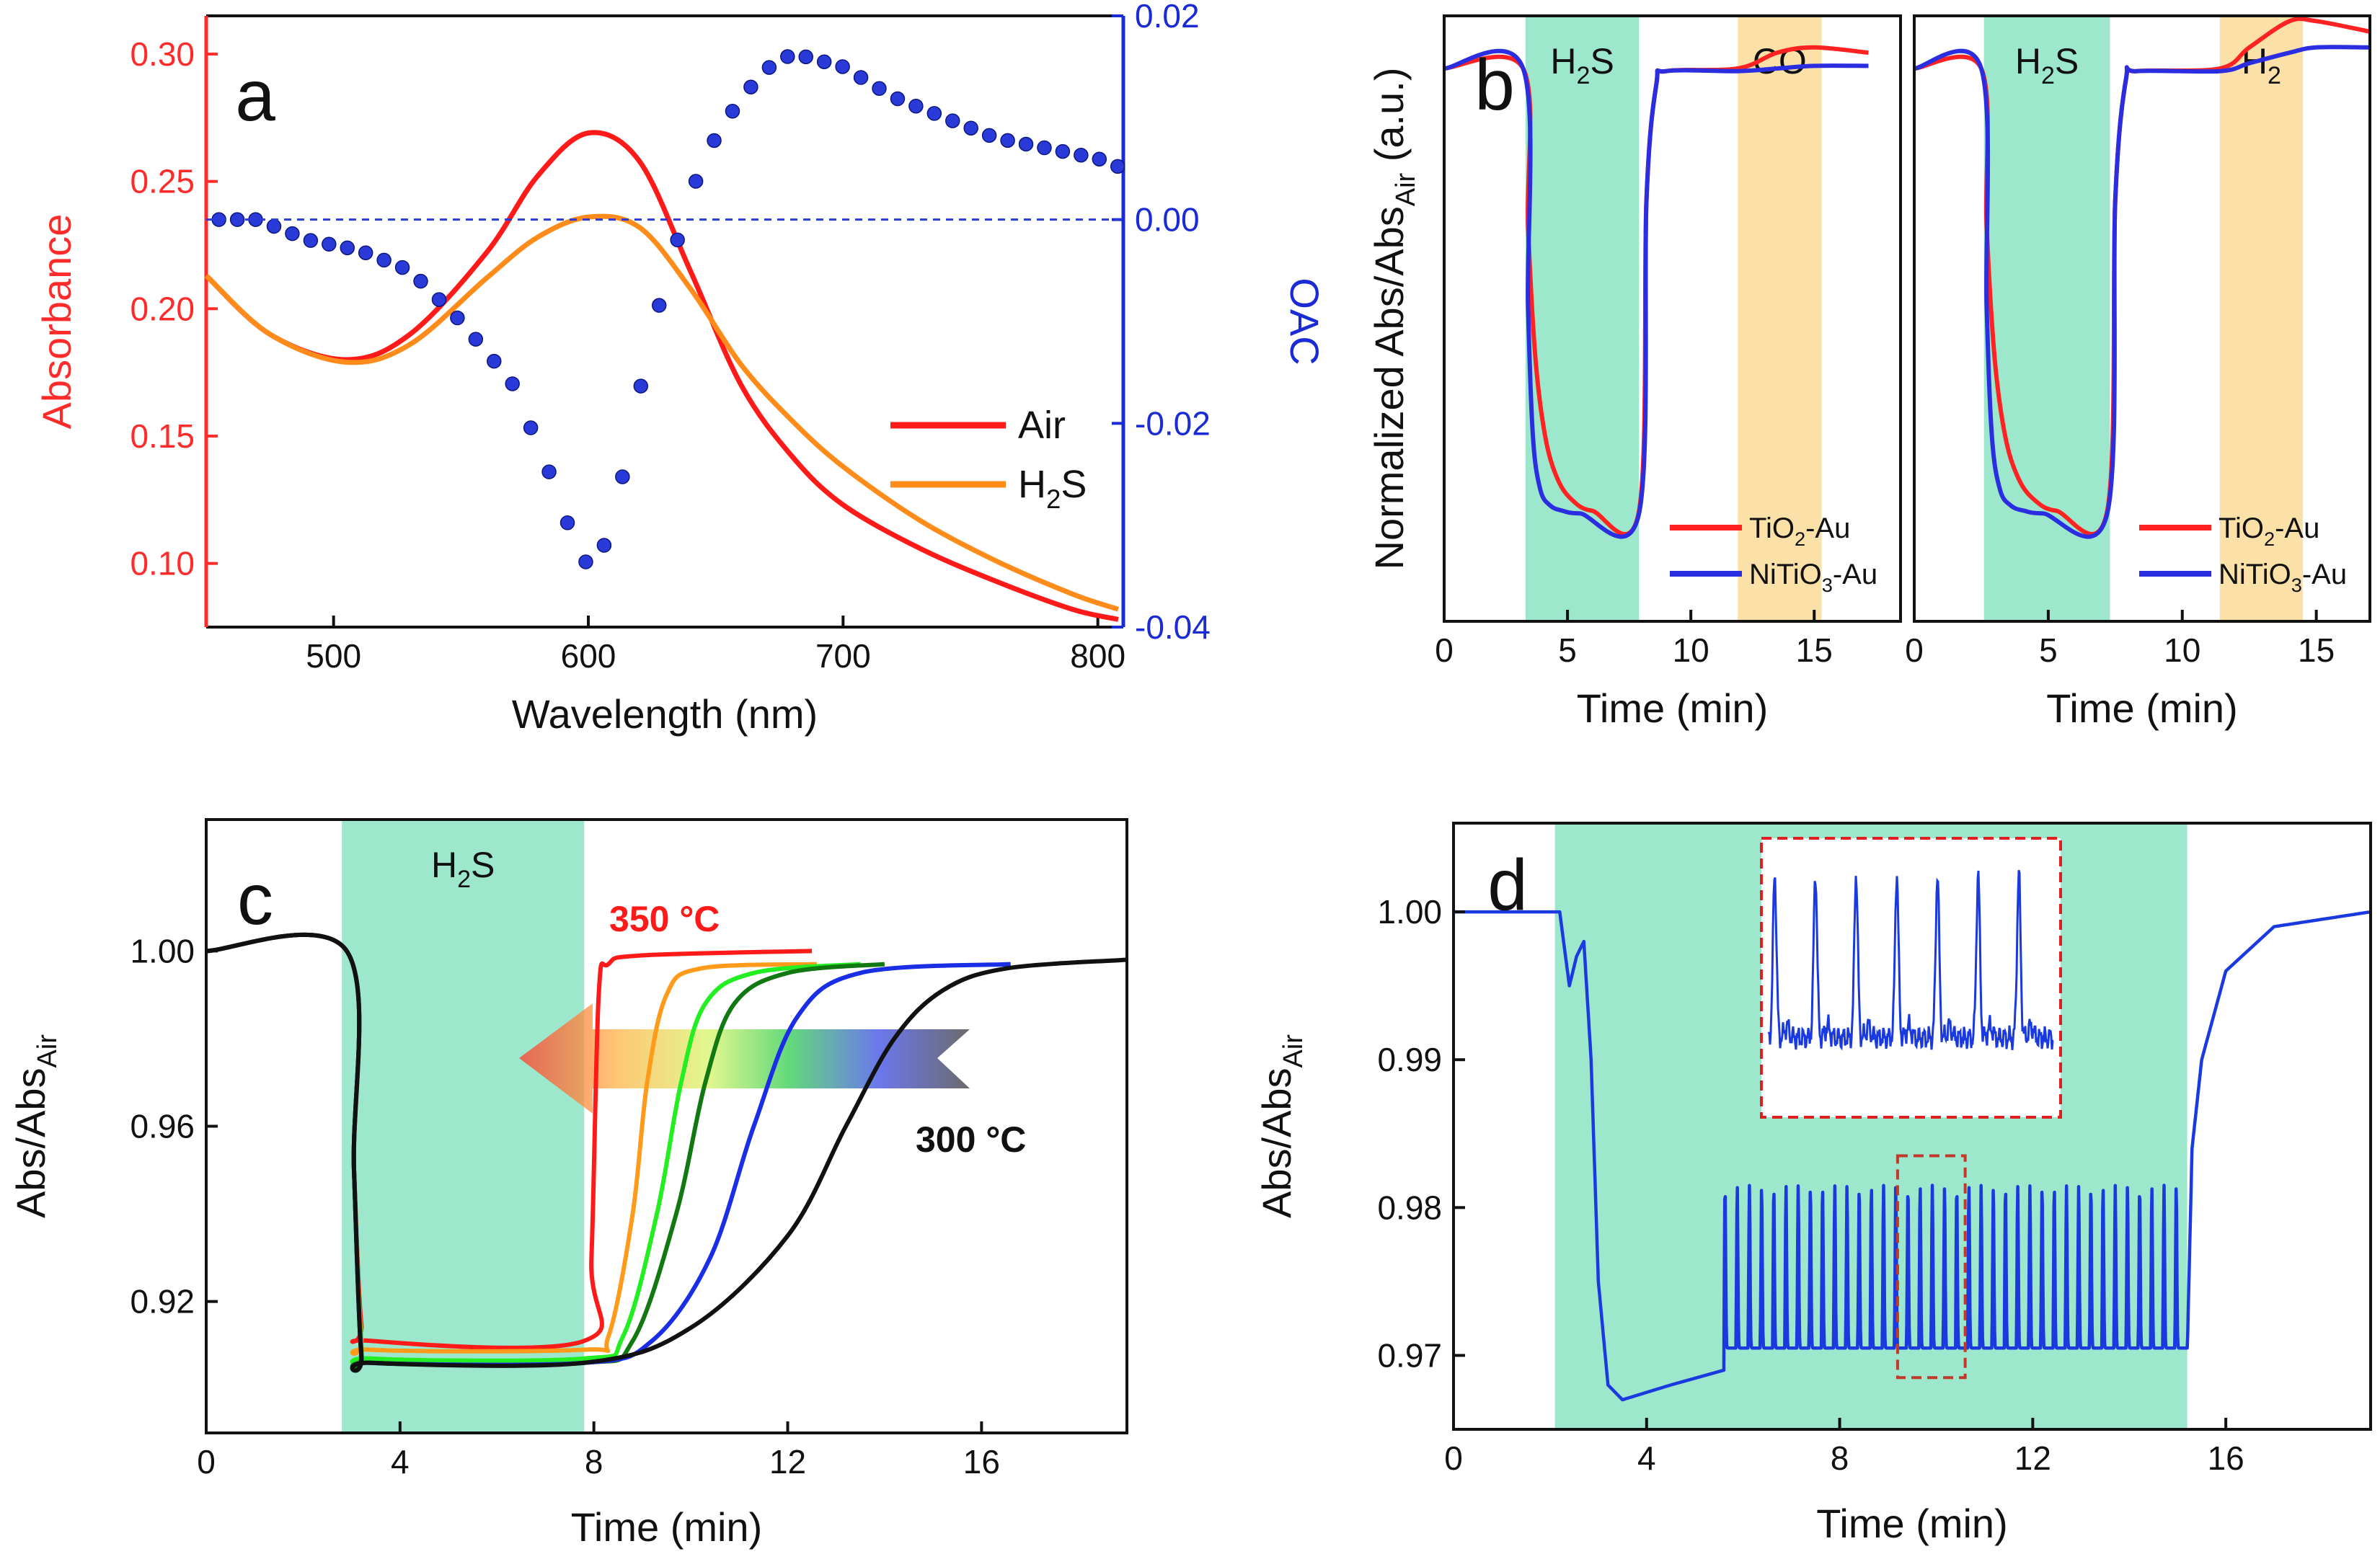 The height and width of the screenshot is (1567, 2380). What do you see at coordinates (162, 1126) in the screenshot?
I see `panel-c-ytick-label: 0.96` at bounding box center [162, 1126].